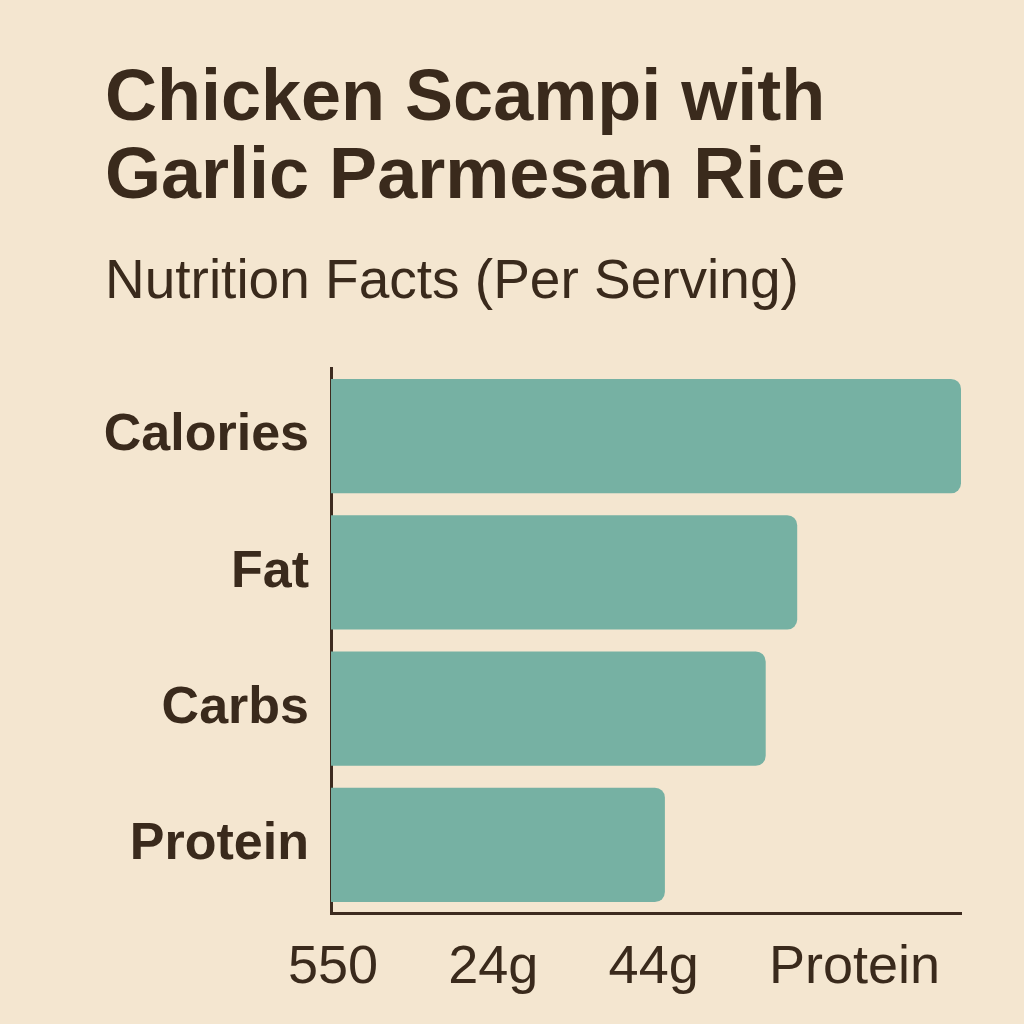  I want to click on text: 44g, so click(653, 964).